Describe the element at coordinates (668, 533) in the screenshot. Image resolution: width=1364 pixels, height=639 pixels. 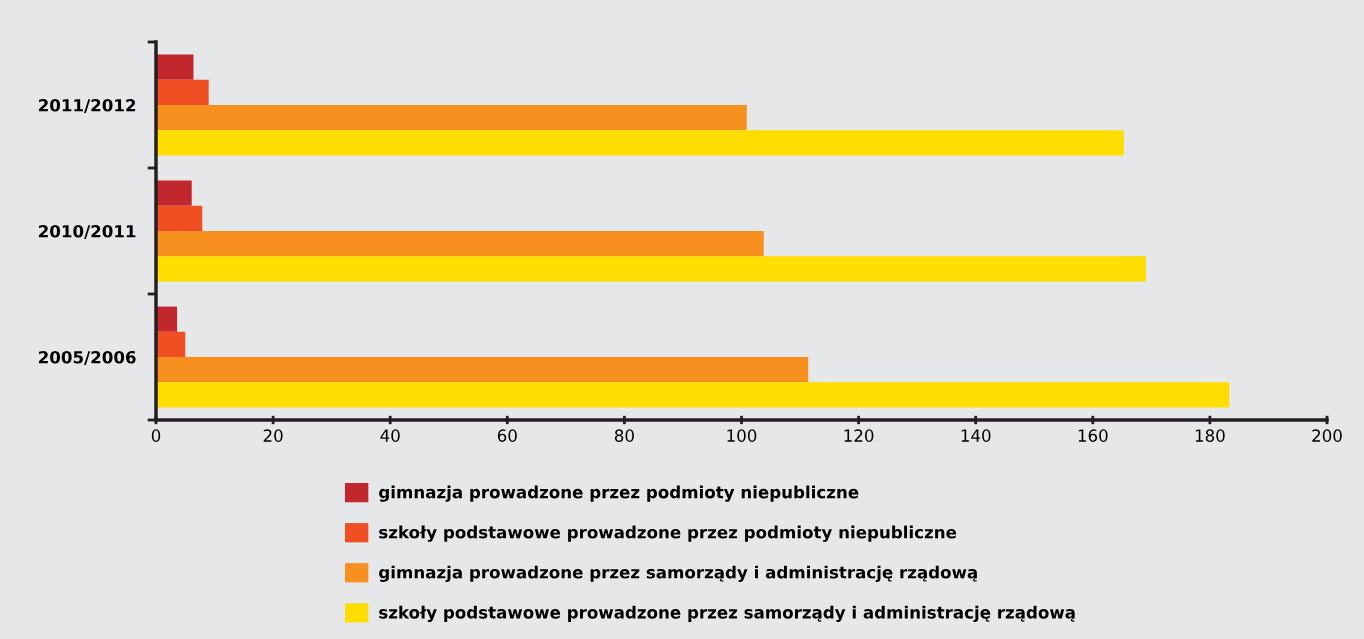
I see `legend-label: szkoły podstawowe prowadzone przez podmioty niepubliczne` at that location.